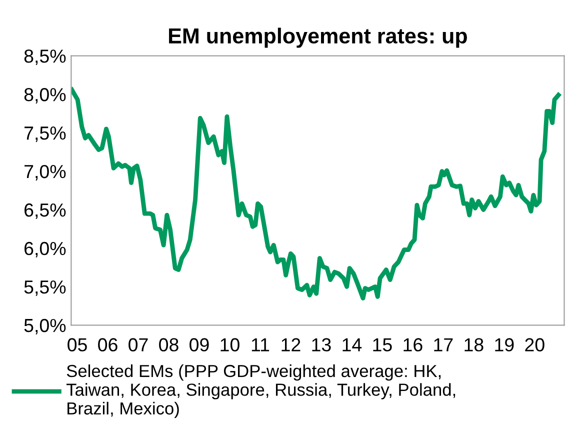 The height and width of the screenshot is (443, 574). What do you see at coordinates (230, 345) in the screenshot?
I see `x-tick-label: 10` at bounding box center [230, 345].